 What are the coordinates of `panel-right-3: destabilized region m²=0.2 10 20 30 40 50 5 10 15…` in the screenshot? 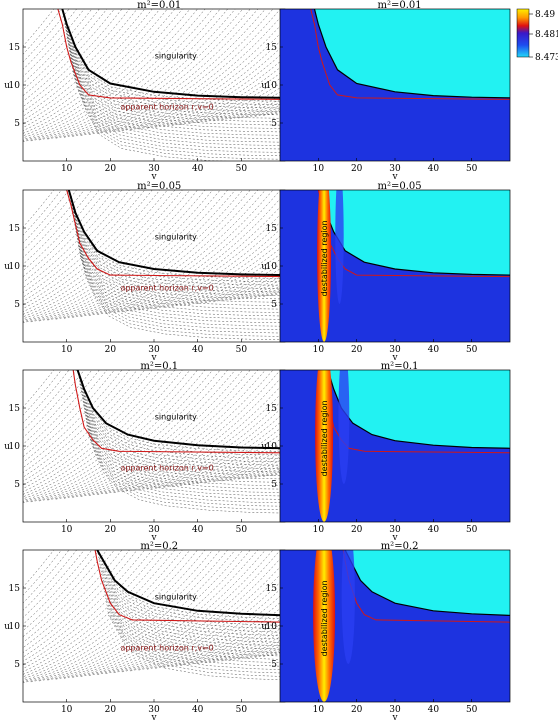 It's located at (386, 630).